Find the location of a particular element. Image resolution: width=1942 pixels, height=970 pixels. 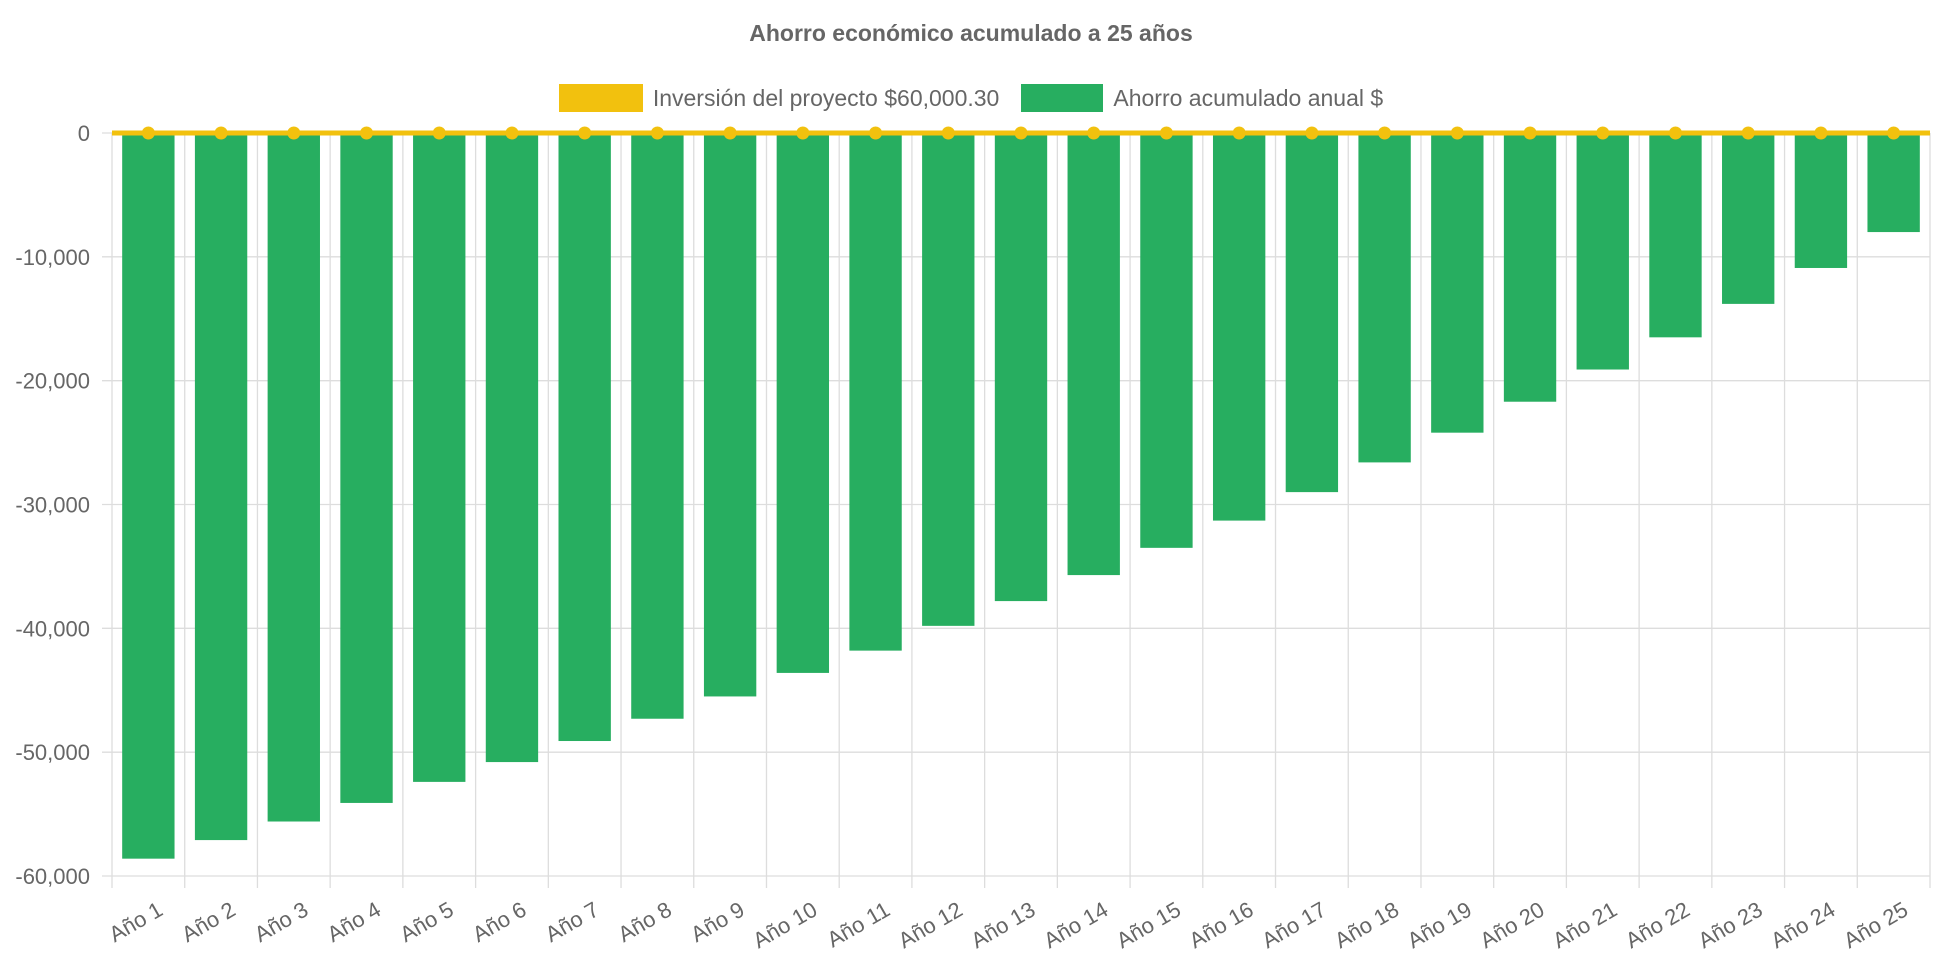

x-tick-label: Año 1 is located at coordinates (136, 922).